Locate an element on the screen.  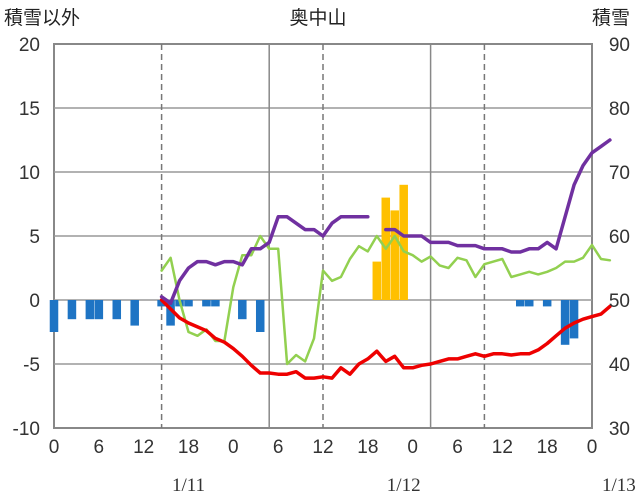
left-axis-label: 積雪以外 is located at coordinates (42, 18).